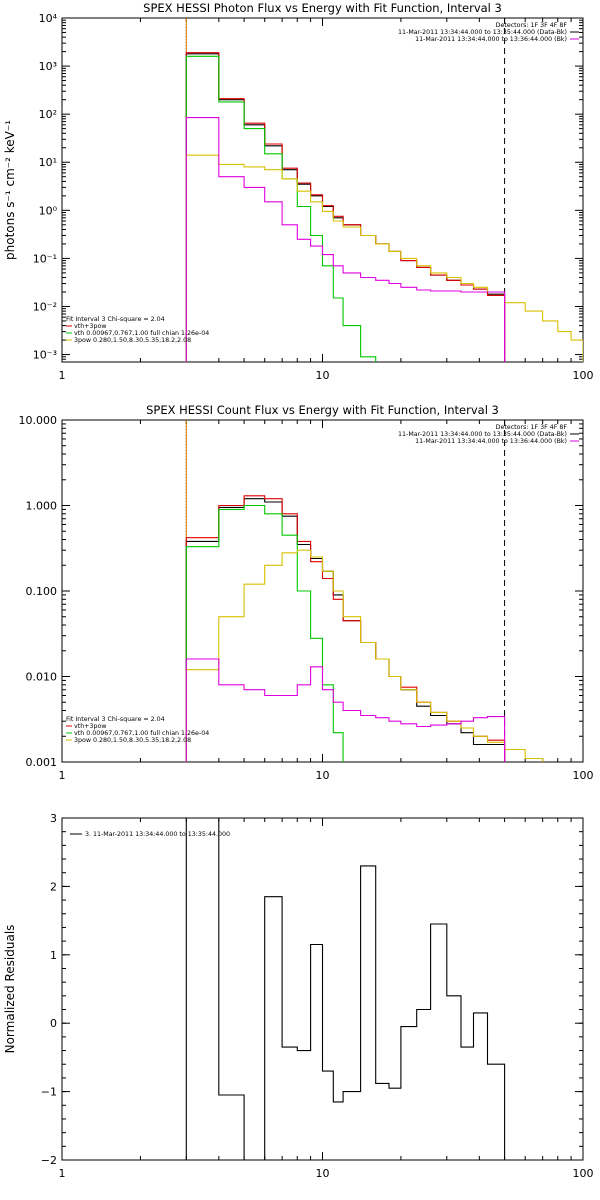 The image size is (600, 1200). Describe the element at coordinates (48, 210) in the screenshot. I see `y-tick-label: 10⁰` at that location.